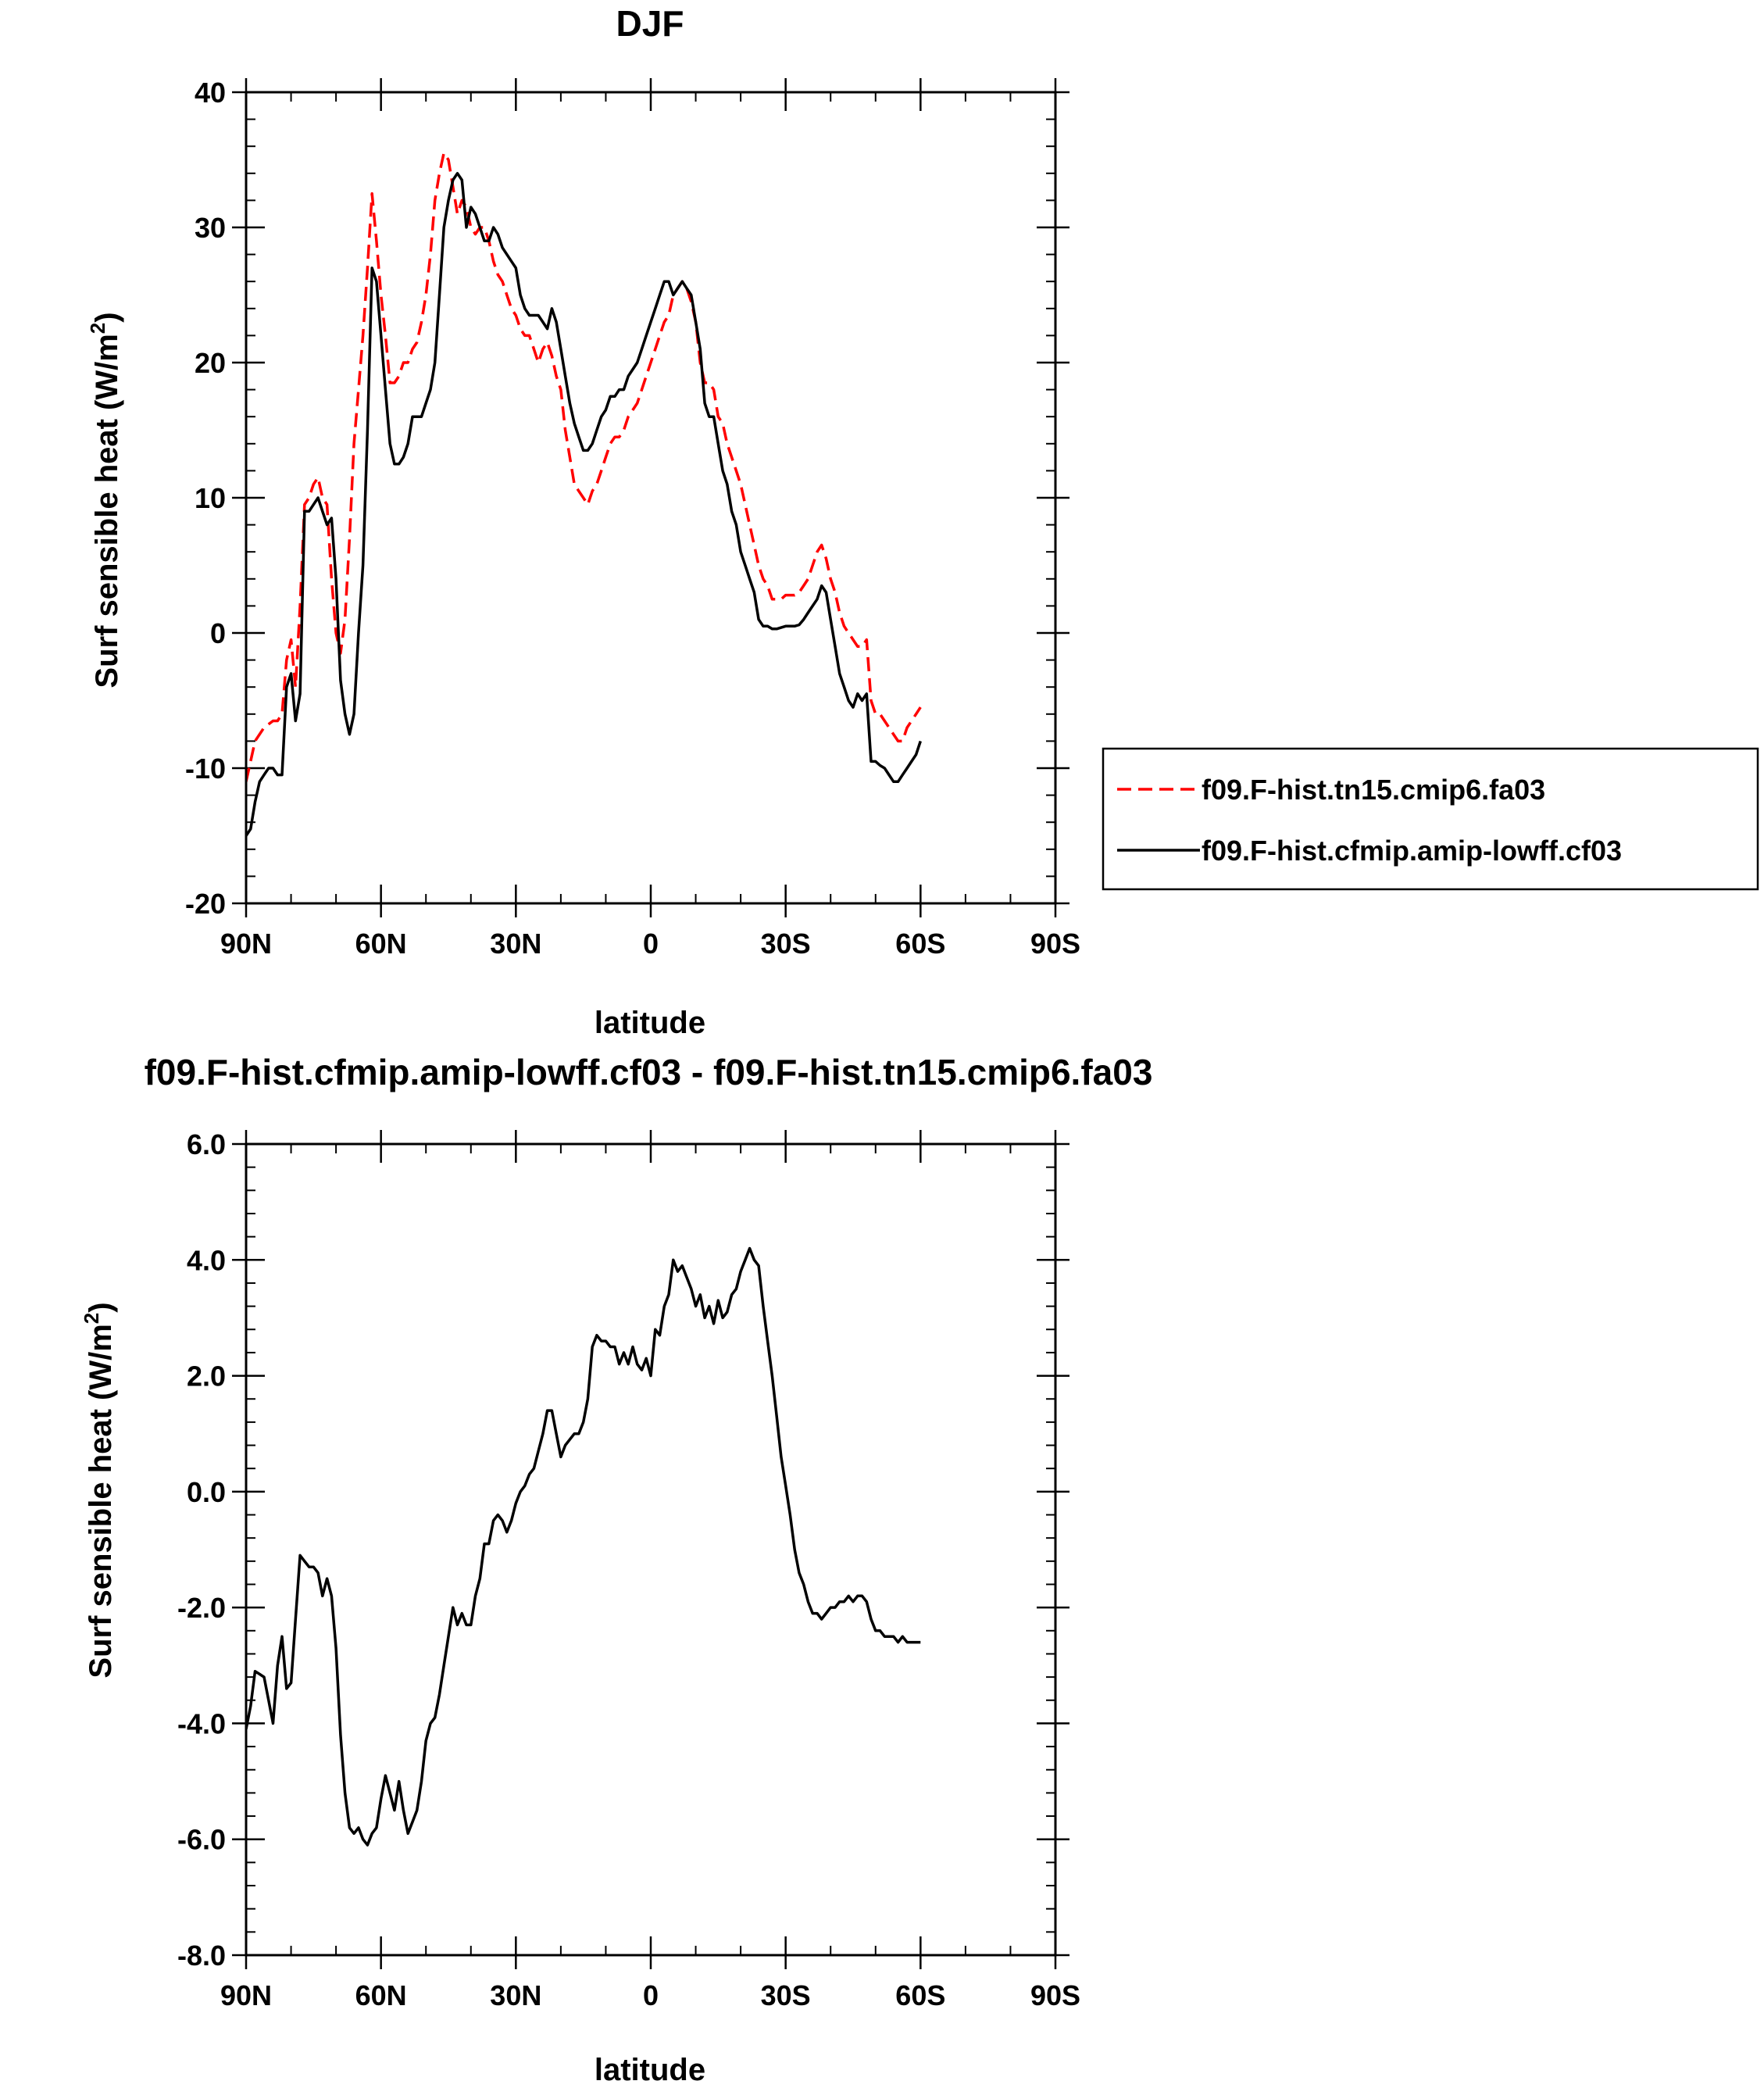 The height and width of the screenshot is (2088, 1764). Describe the element at coordinates (205, 904) in the screenshot. I see `y-tick-label: -20` at that location.